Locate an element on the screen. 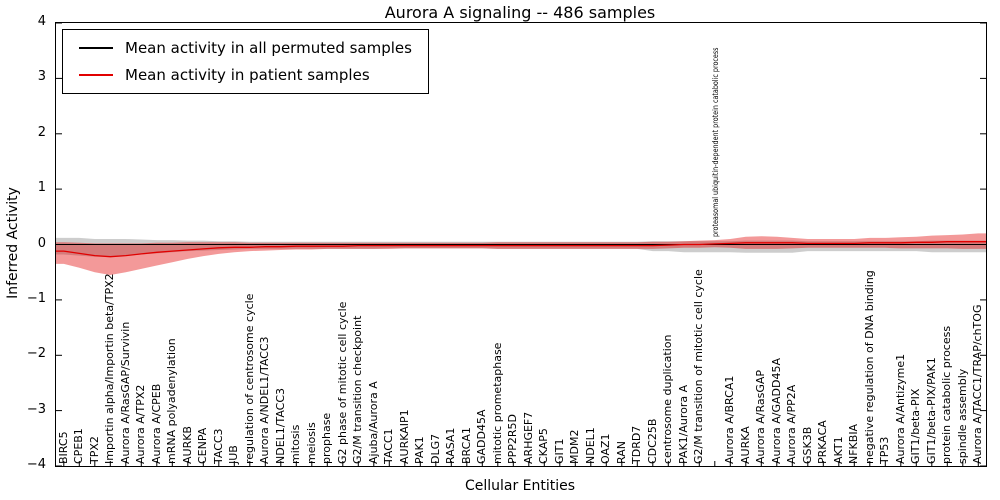 Image resolution: width=1000 pixels, height=500 pixels. x-category-label: Aurora A/NDEL1/TACC3 is located at coordinates (265, 400).